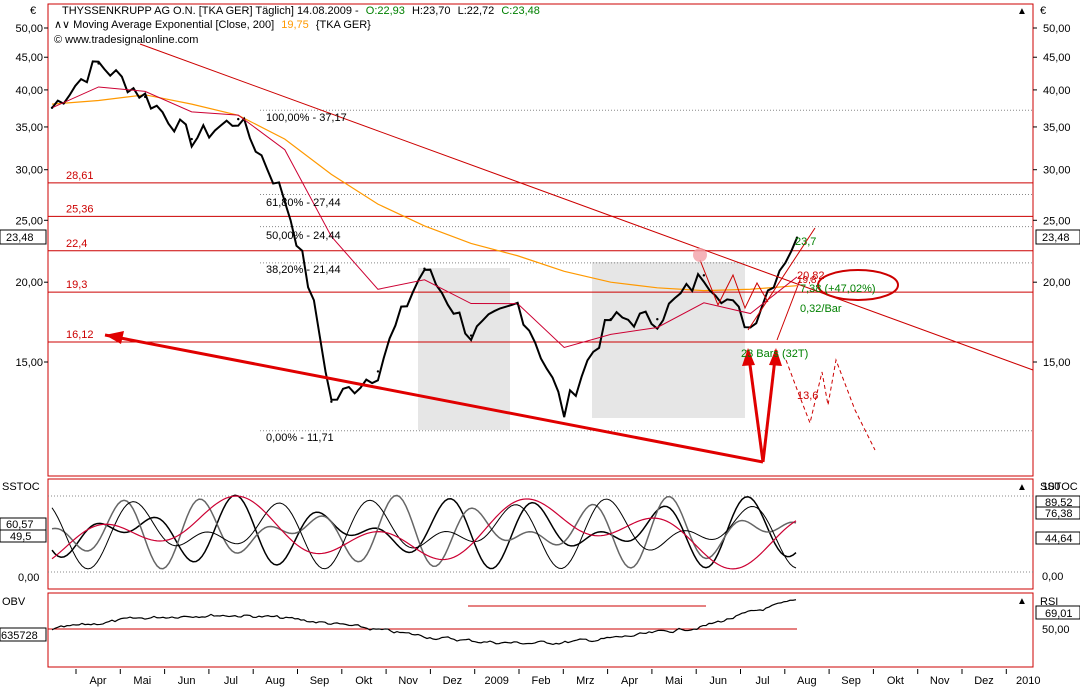 The height and width of the screenshot is (691, 1080). What do you see at coordinates (476, 11) in the screenshot?
I see `header-low: L:22,72` at bounding box center [476, 11].